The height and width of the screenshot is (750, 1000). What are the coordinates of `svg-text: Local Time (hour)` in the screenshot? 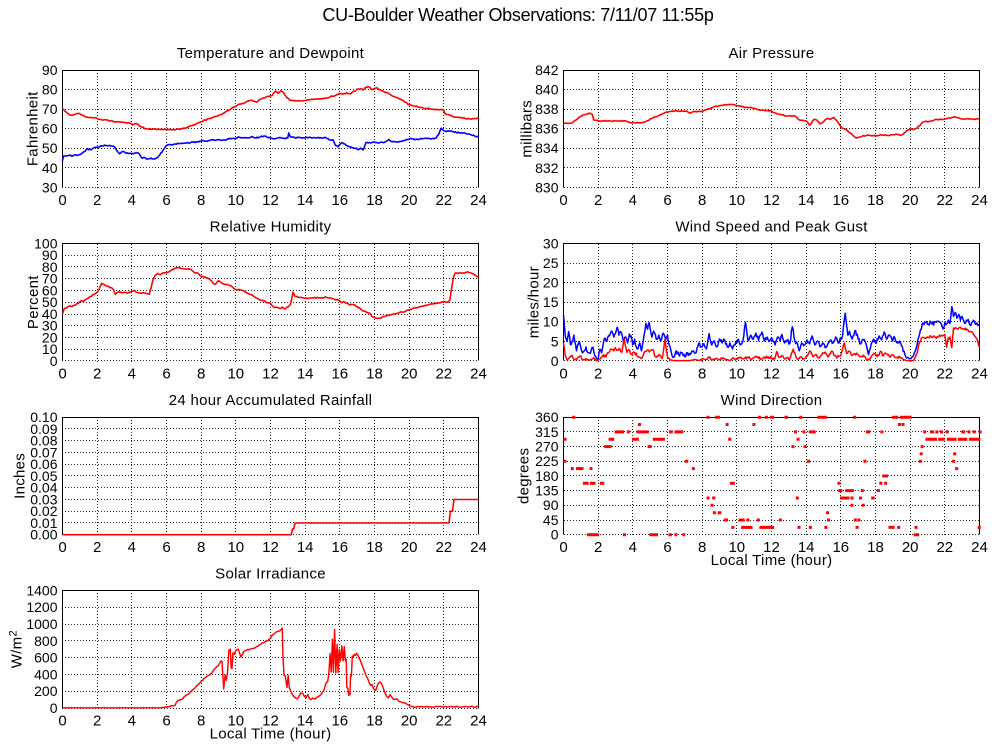 It's located at (271, 734).